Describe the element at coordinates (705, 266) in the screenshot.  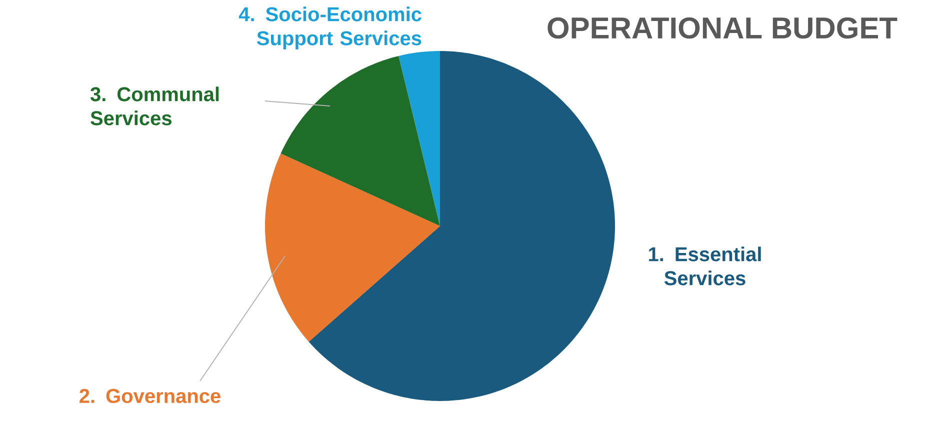
I see `slice-label: 1. Essential Services` at that location.